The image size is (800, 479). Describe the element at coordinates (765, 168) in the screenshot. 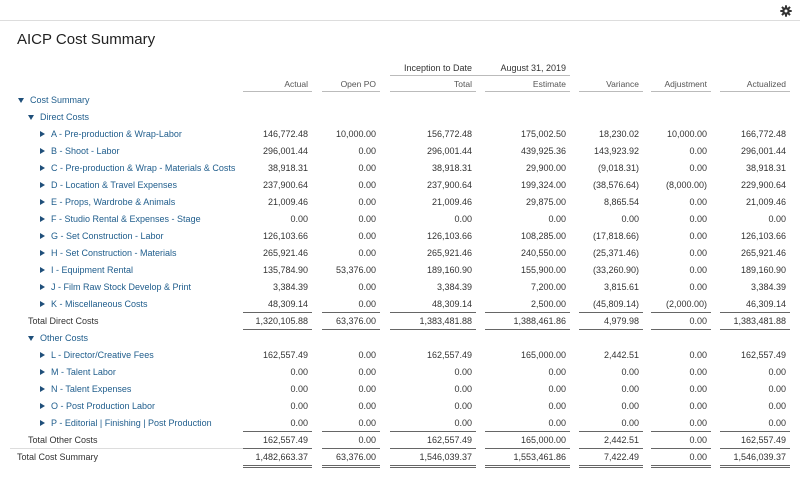

I see `cell-value: 38,918.31` at that location.